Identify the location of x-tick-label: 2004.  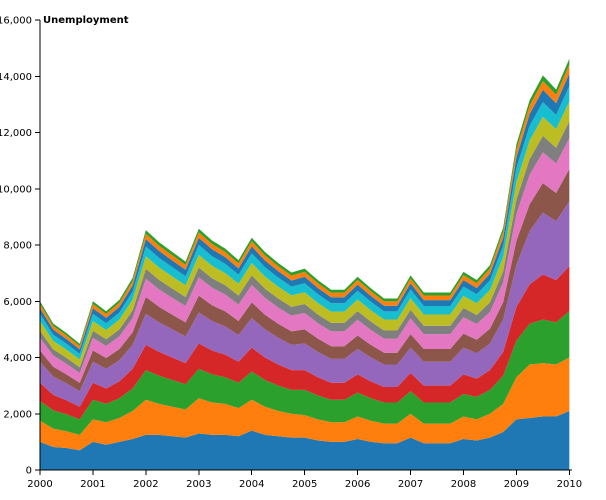
(251, 484).